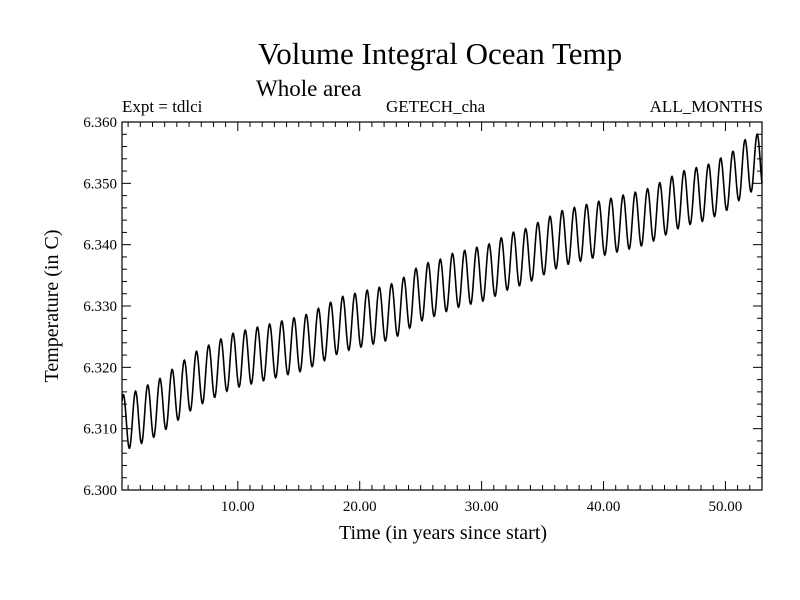 The image size is (800, 600). I want to click on y-tick-label: 6.330, so click(100, 307).